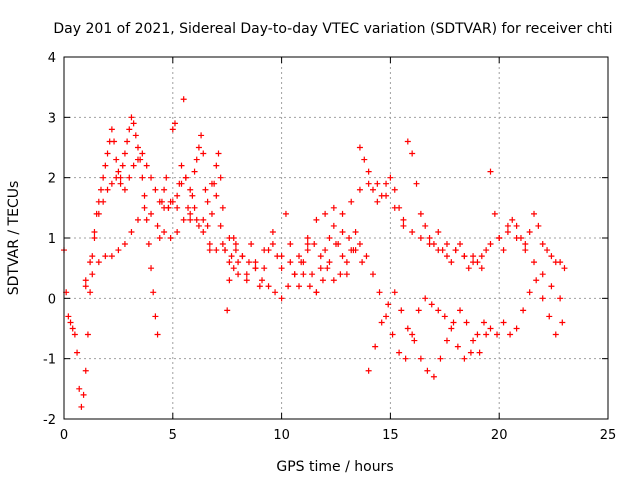  I want to click on x-tick-label: 0, so click(64, 435).